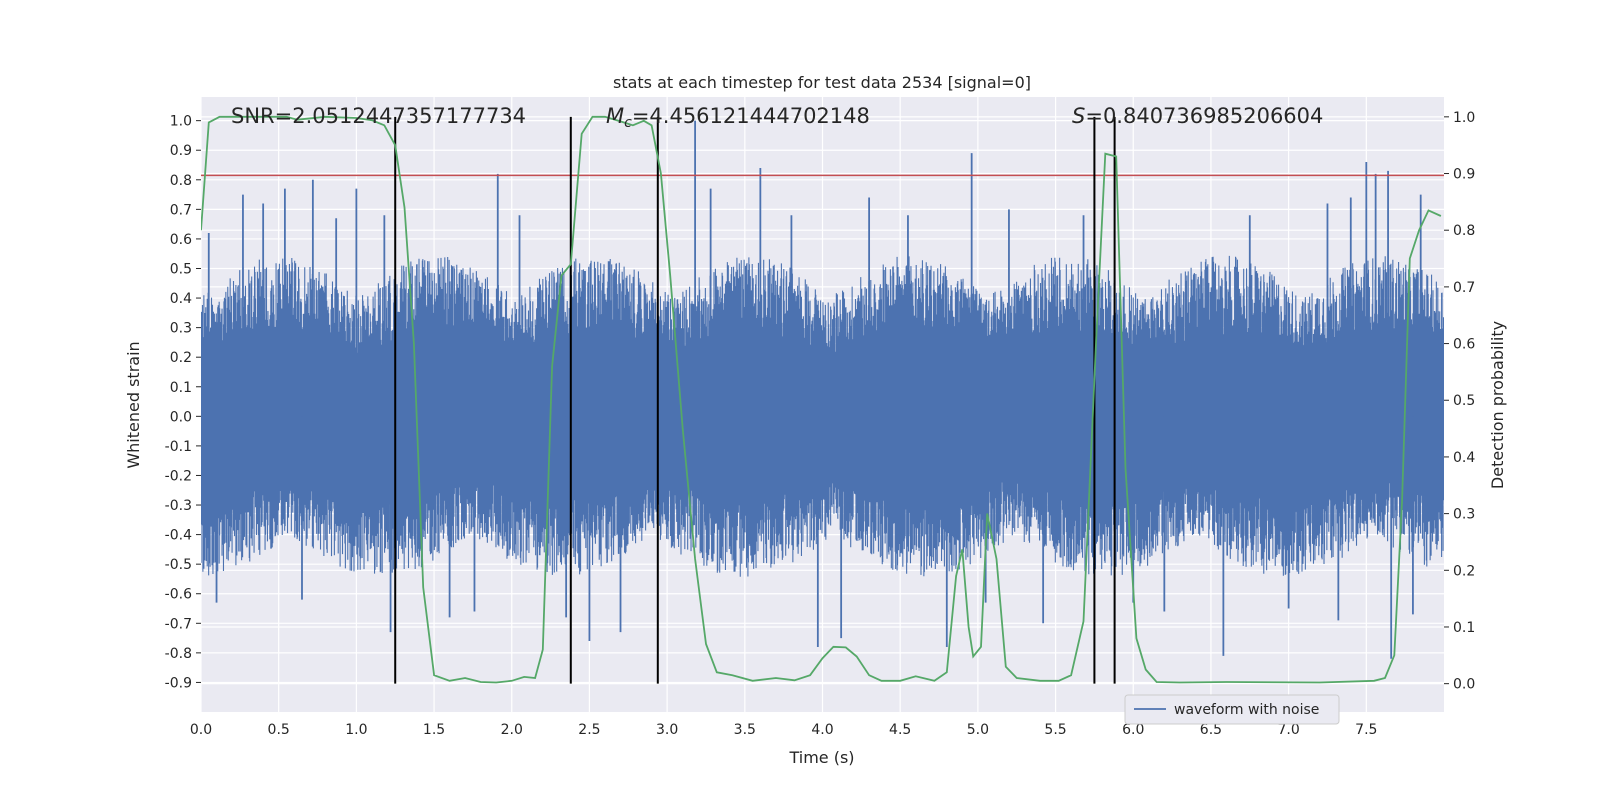 This screenshot has width=1600, height=800. I want to click on y-tick-label-right: 1.0, so click(1464, 118).